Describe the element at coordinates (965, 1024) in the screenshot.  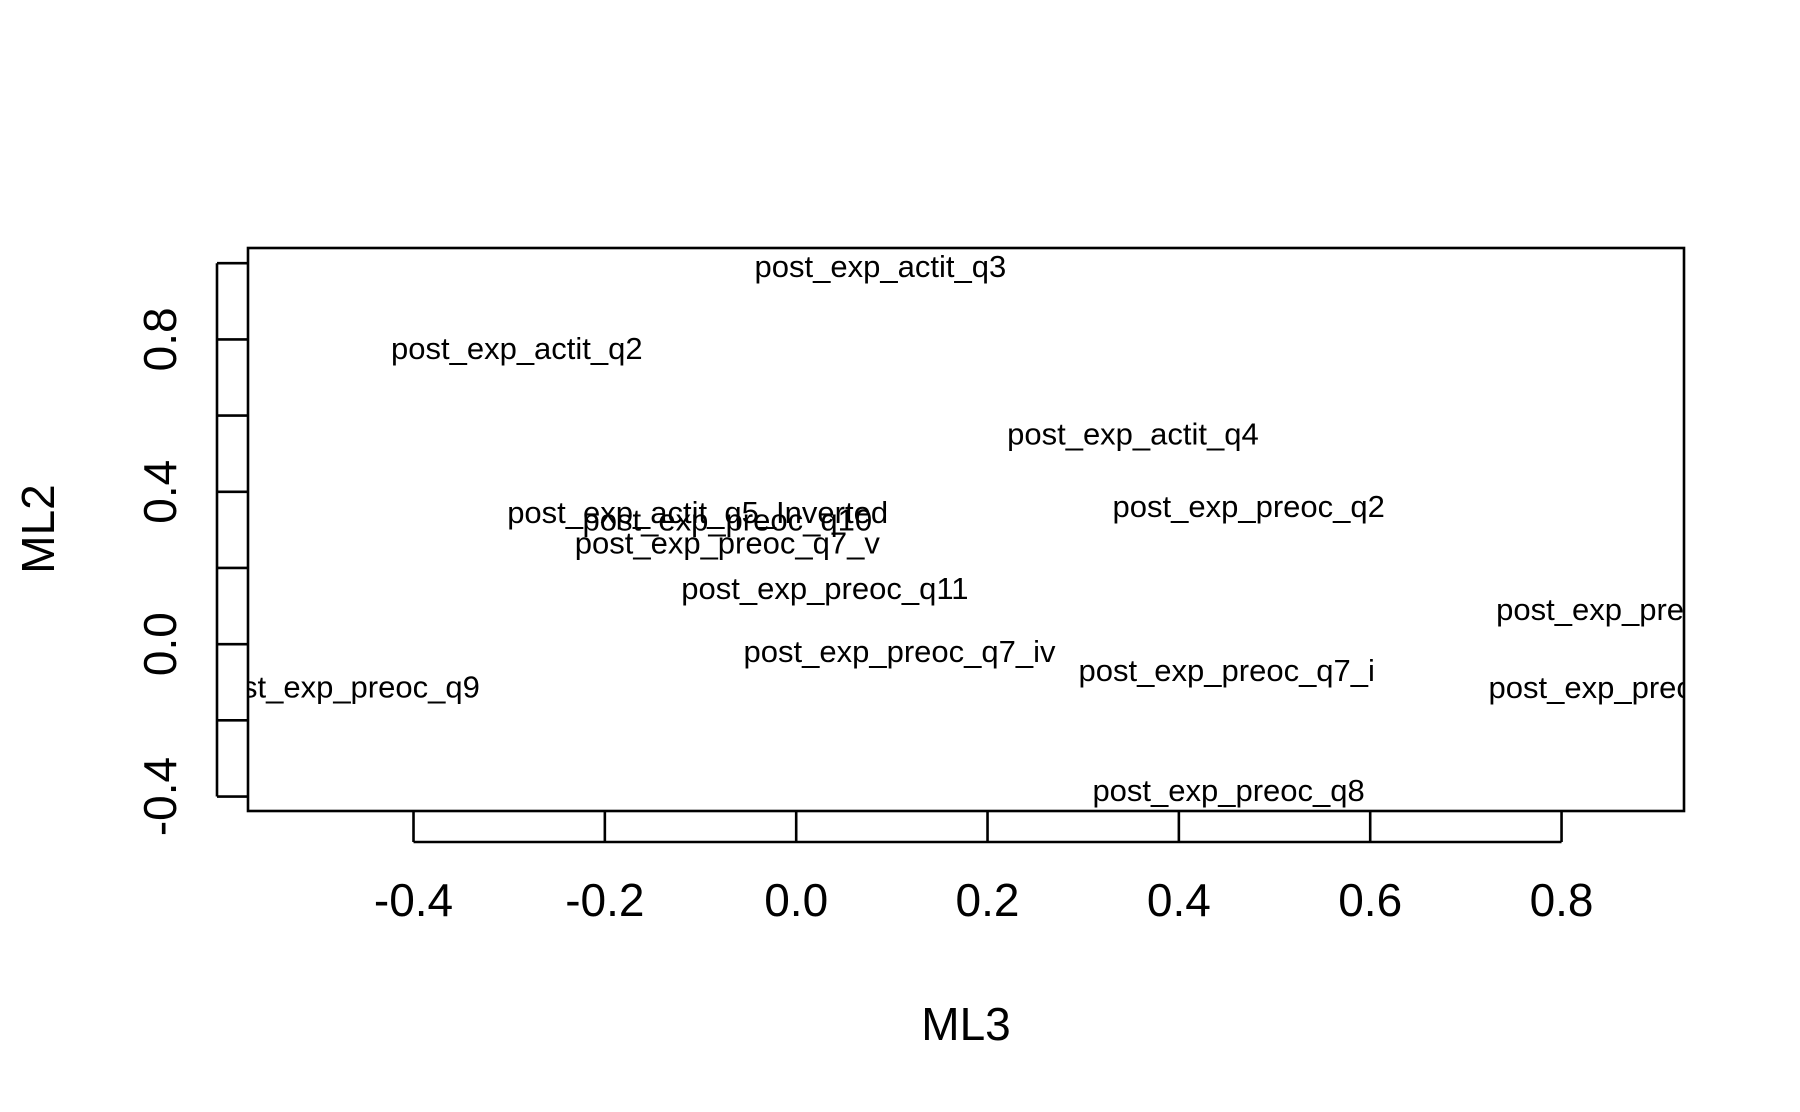
I see `x-axis-title: ML3` at that location.